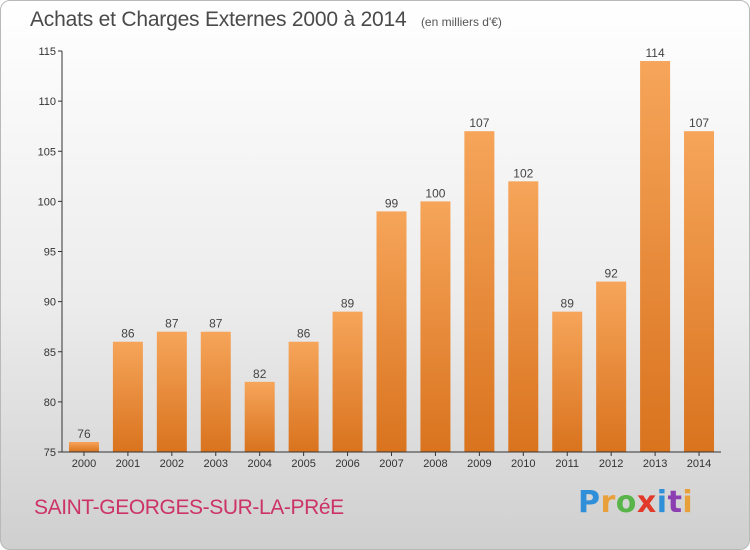  What do you see at coordinates (172, 464) in the screenshot?
I see `x-tick-label: 2002` at bounding box center [172, 464].